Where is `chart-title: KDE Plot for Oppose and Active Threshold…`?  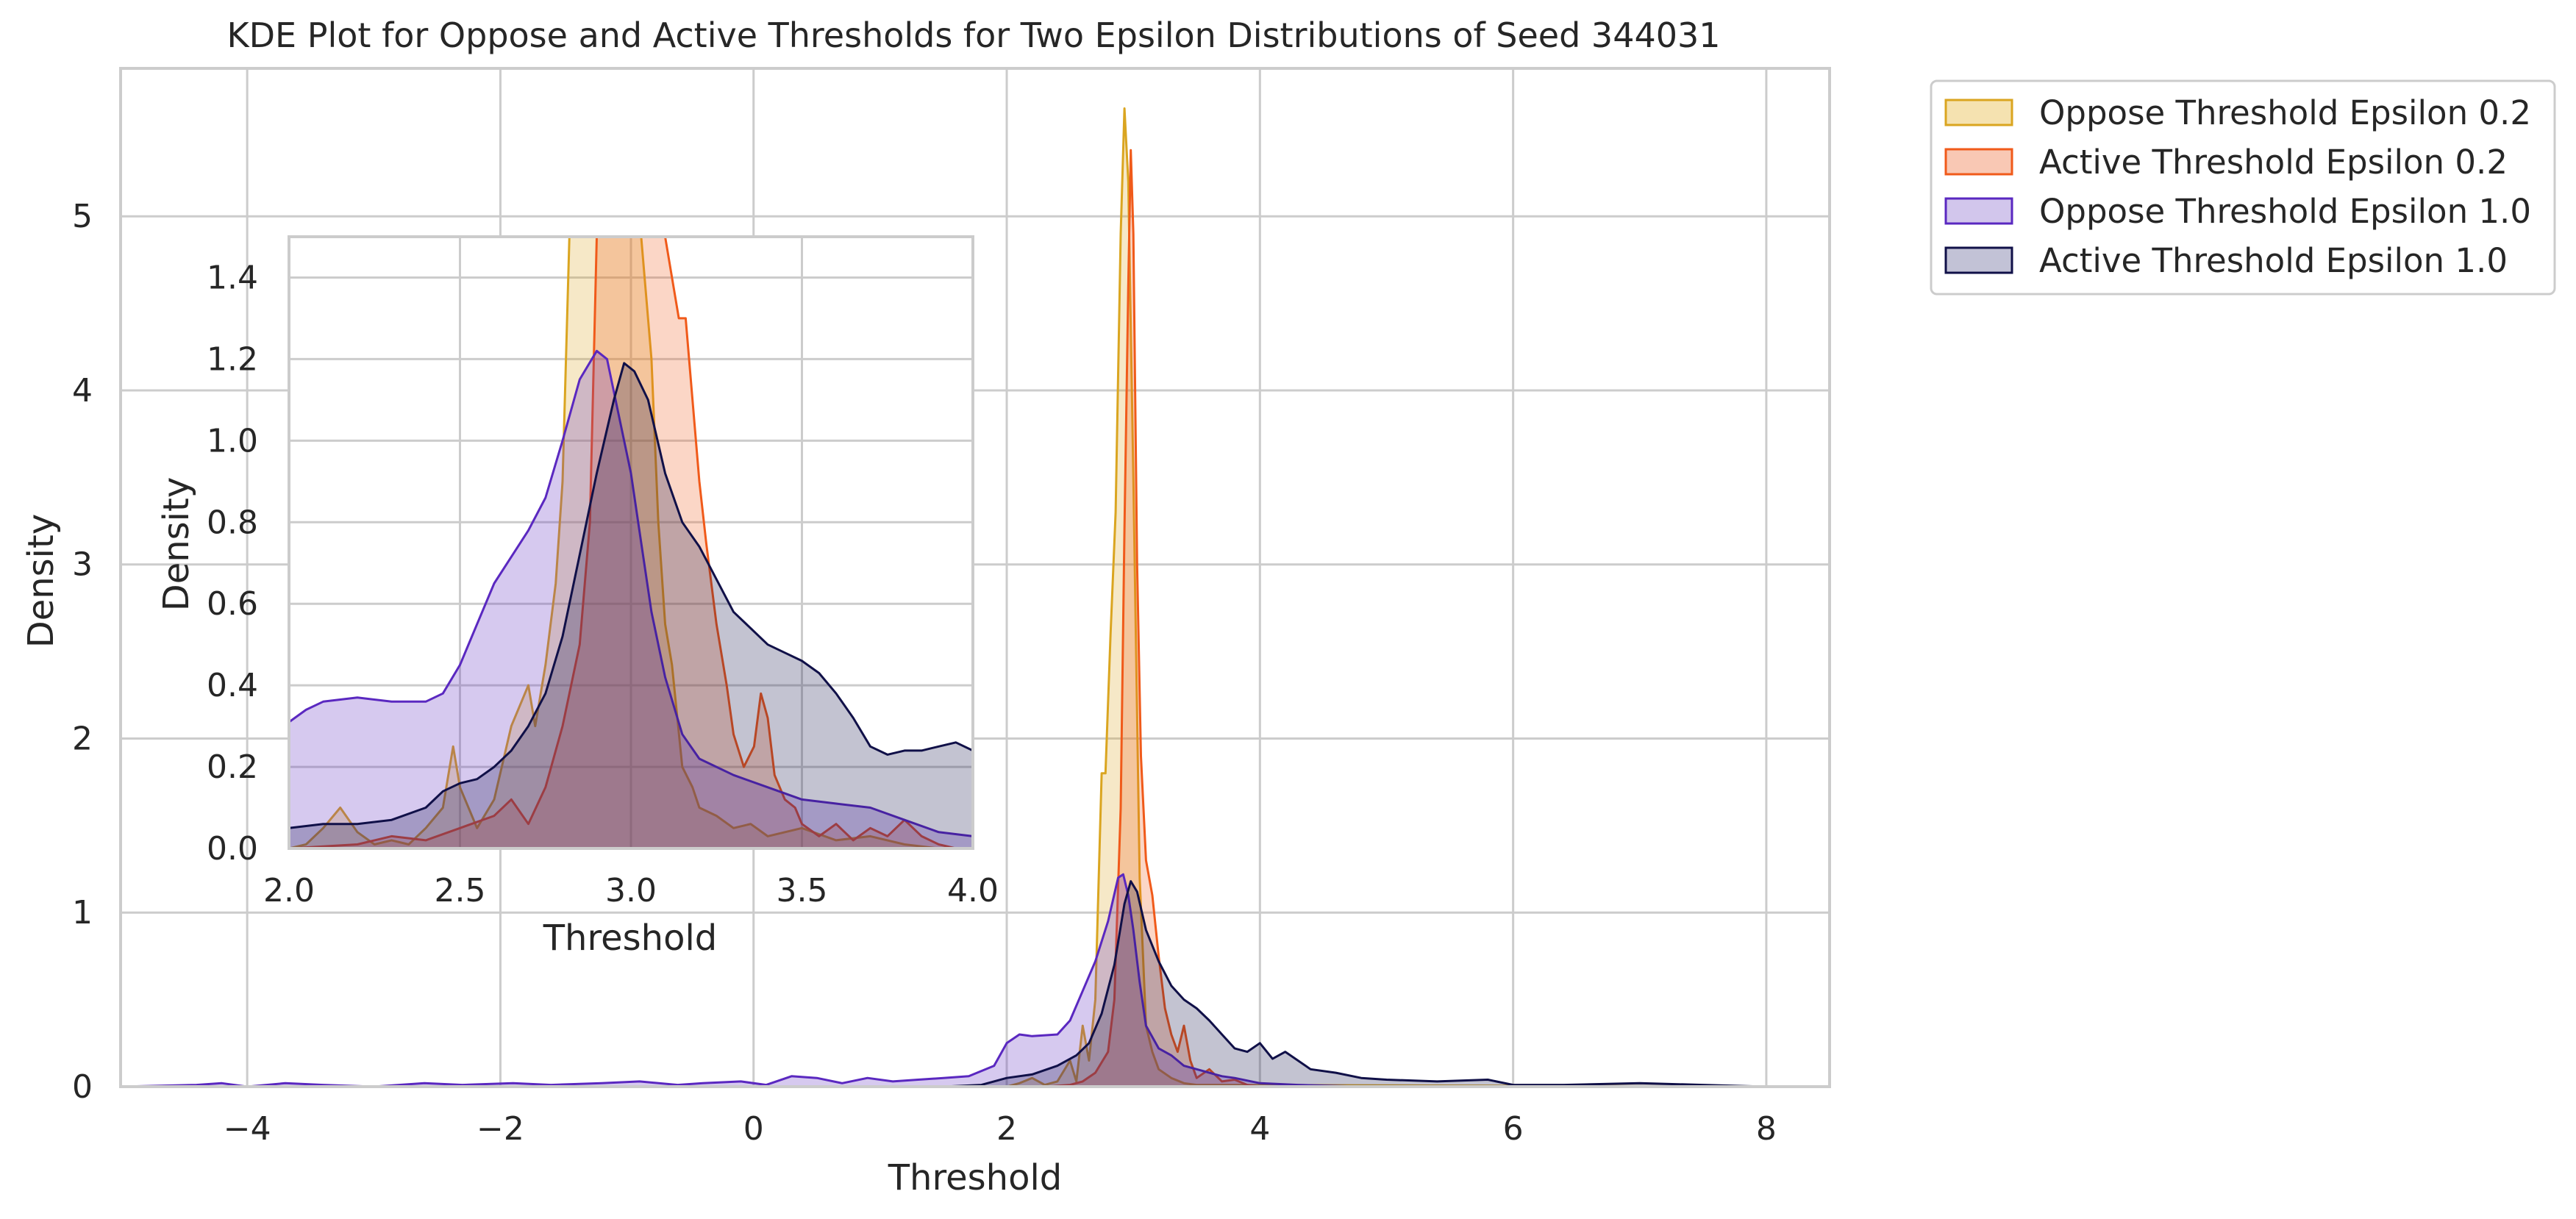 chart-title: KDE Plot for Oppose and Active Threshold… is located at coordinates (973, 35).